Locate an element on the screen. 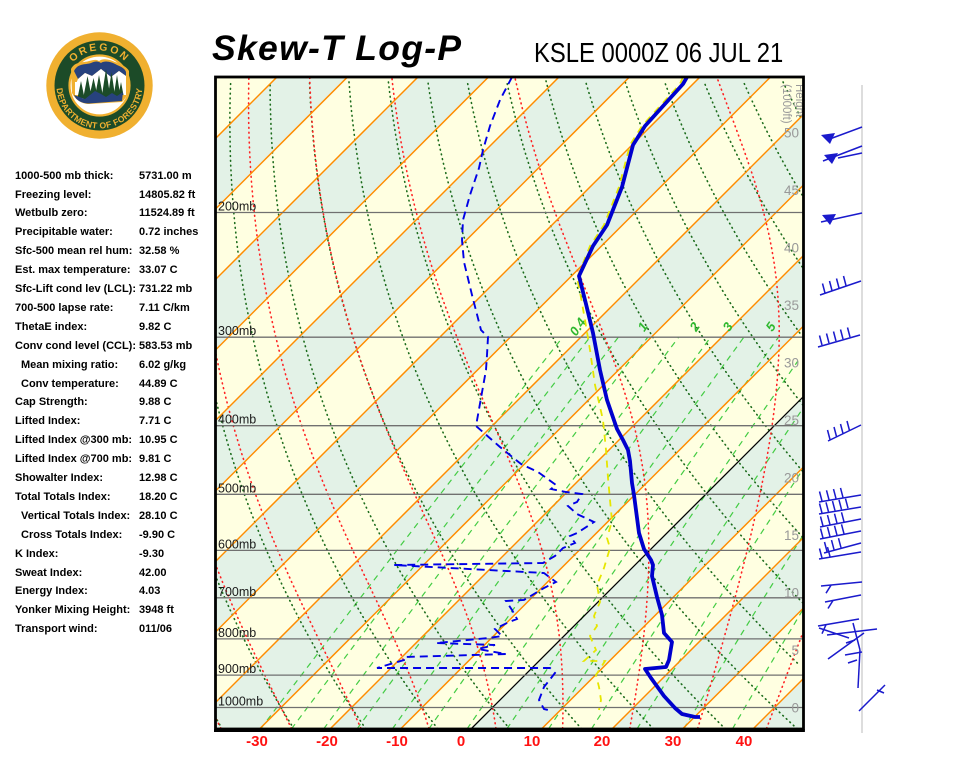 The height and width of the screenshot is (768, 960). svg-text: 400mb is located at coordinates (237, 420).